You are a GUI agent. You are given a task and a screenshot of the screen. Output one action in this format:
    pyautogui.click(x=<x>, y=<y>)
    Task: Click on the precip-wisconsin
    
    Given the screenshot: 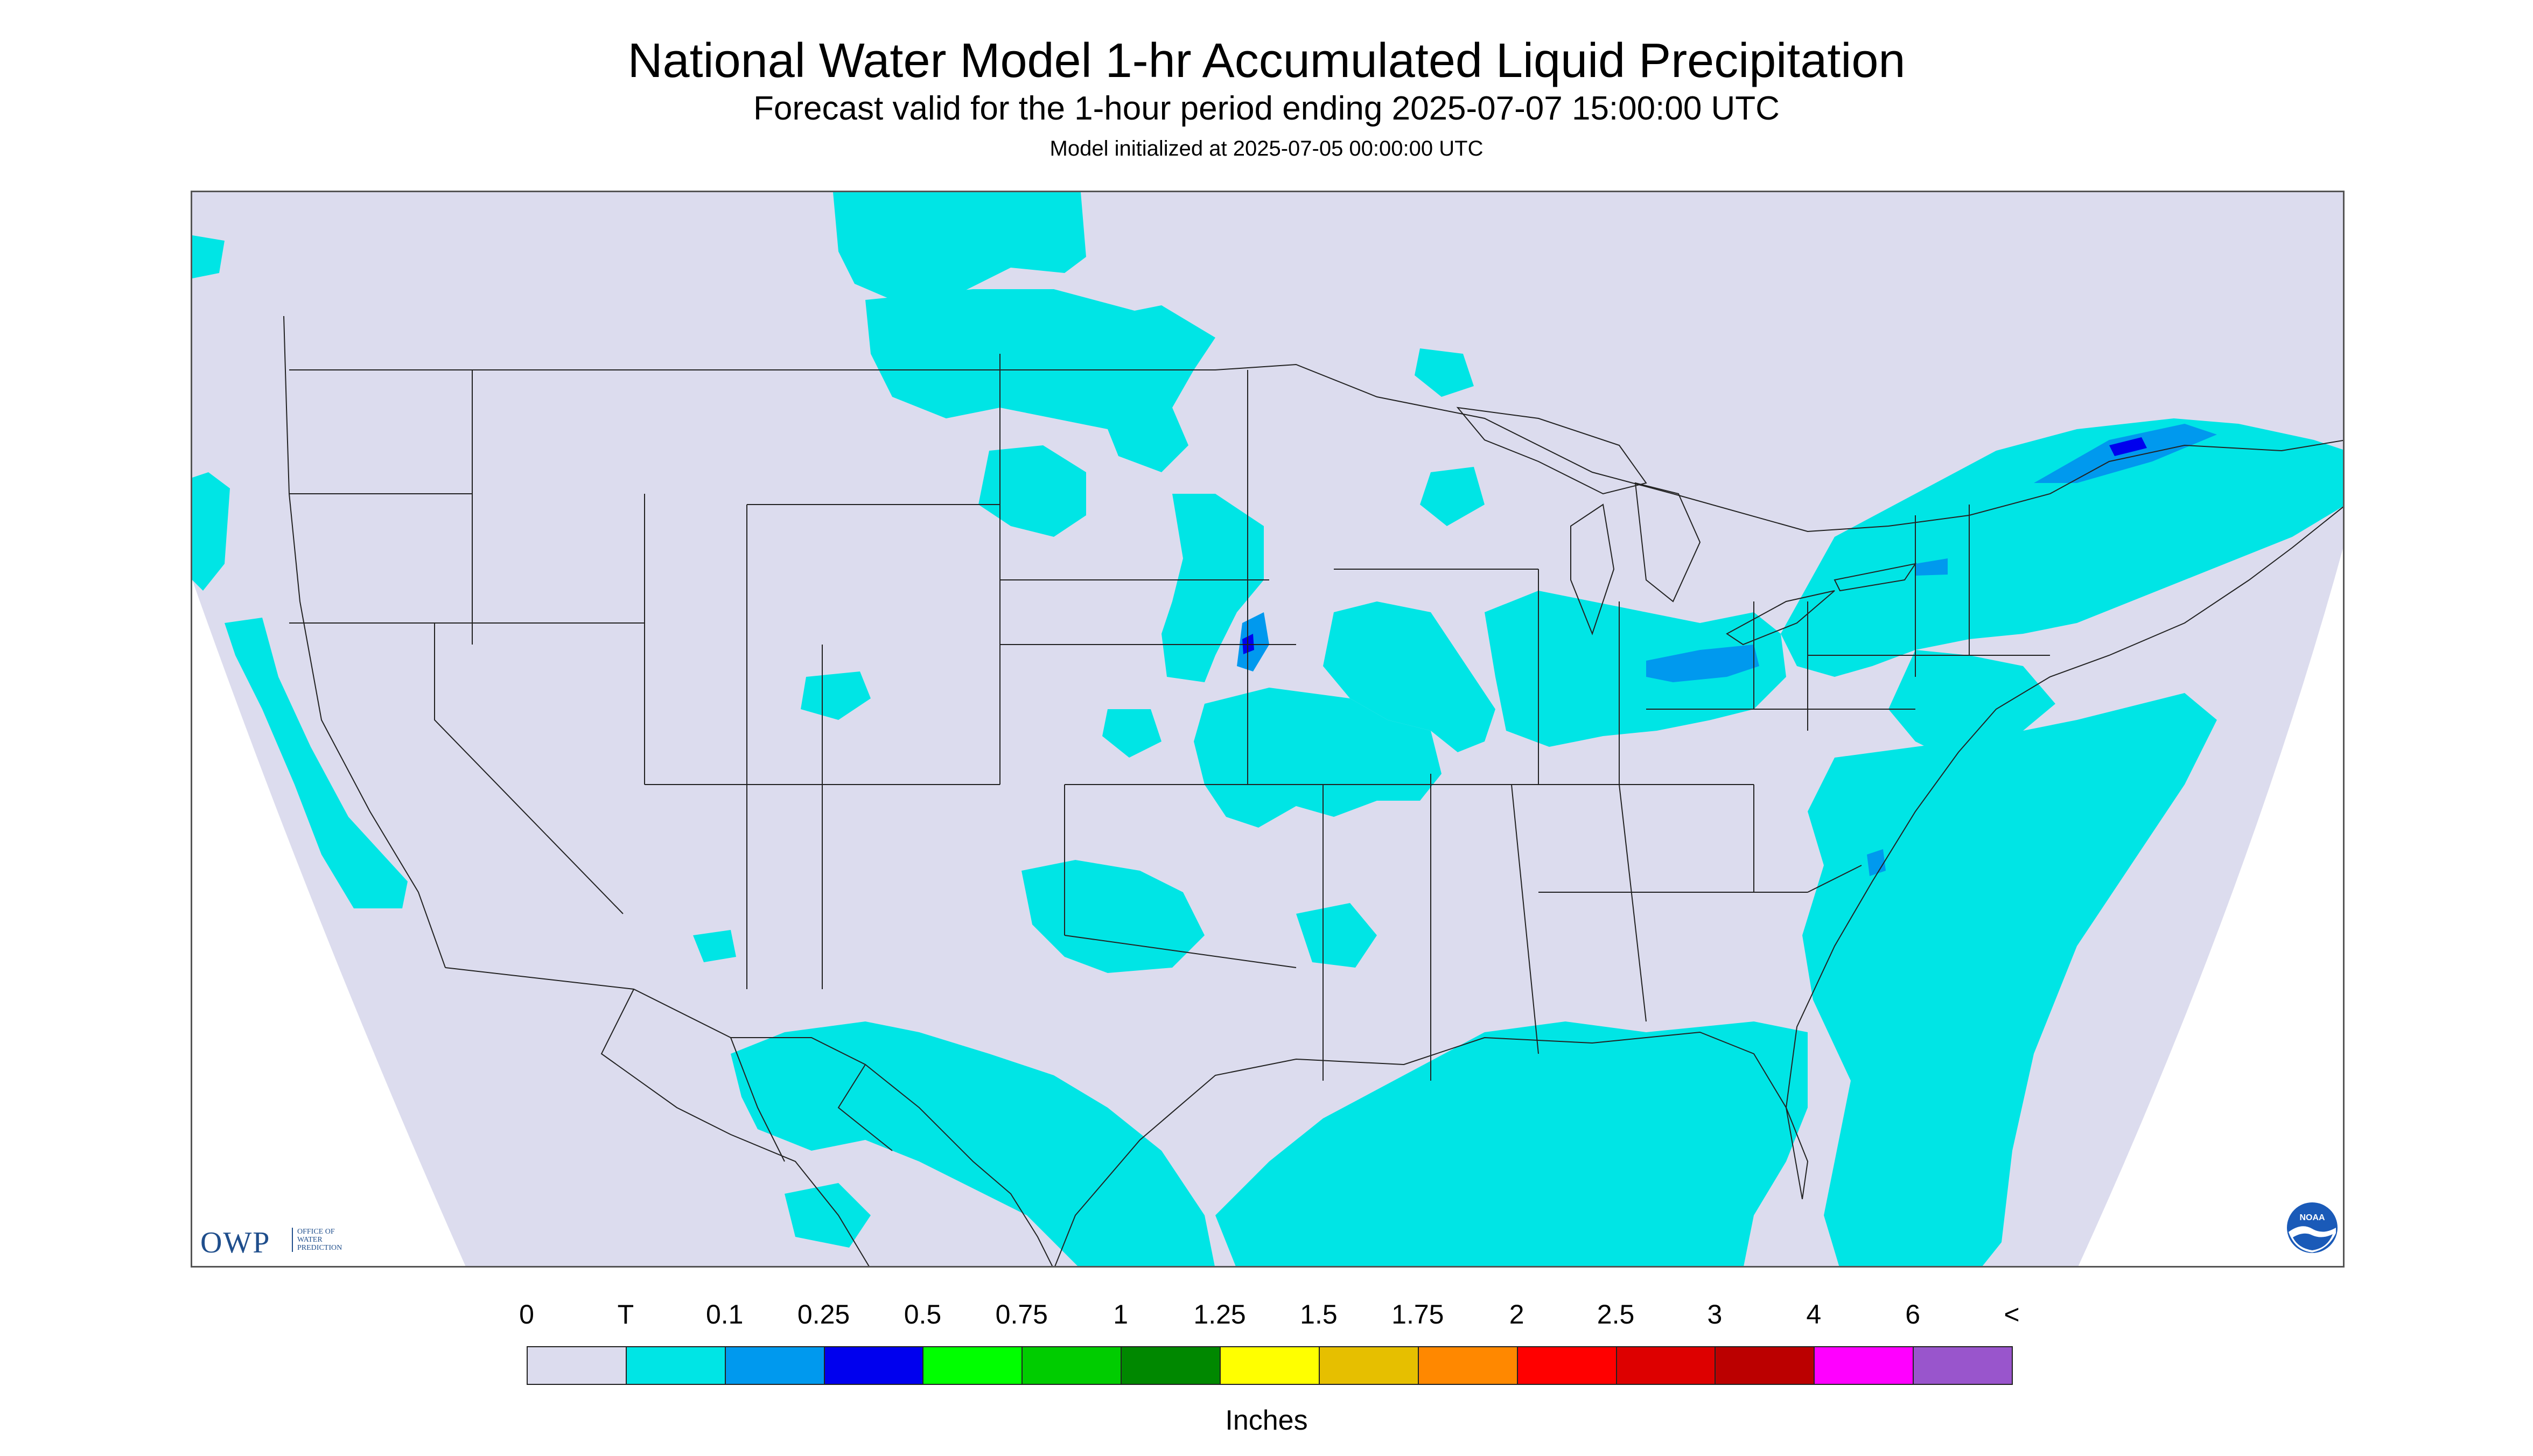 What is the action you would take?
    pyautogui.click(x=1452, y=496)
    